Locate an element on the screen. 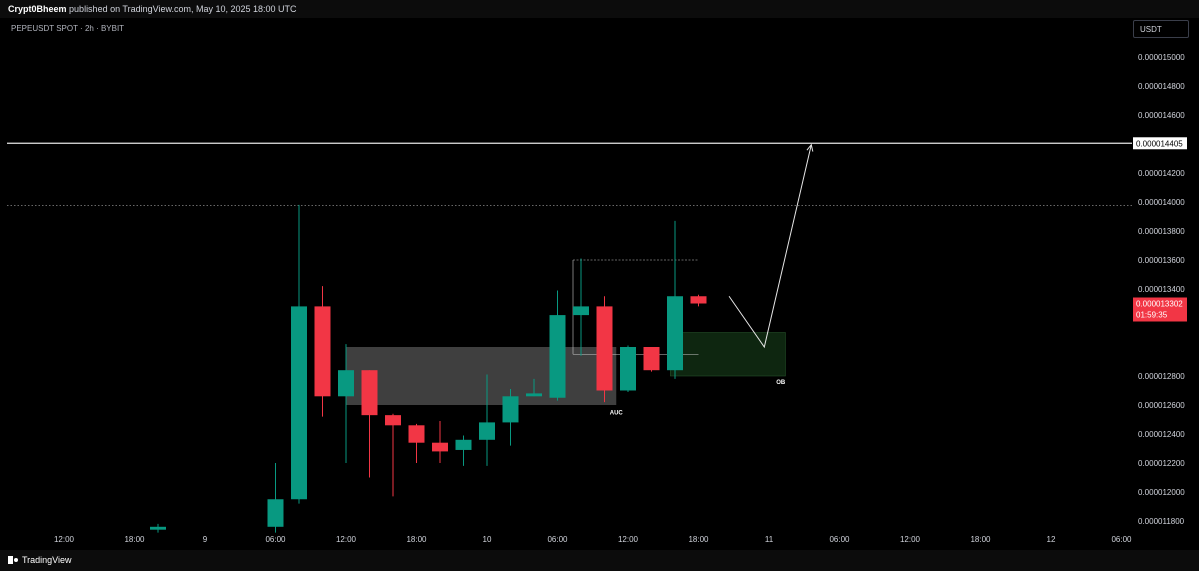 The width and height of the screenshot is (1199, 571). y-tick-label: 0.000013600 is located at coordinates (1161, 260).